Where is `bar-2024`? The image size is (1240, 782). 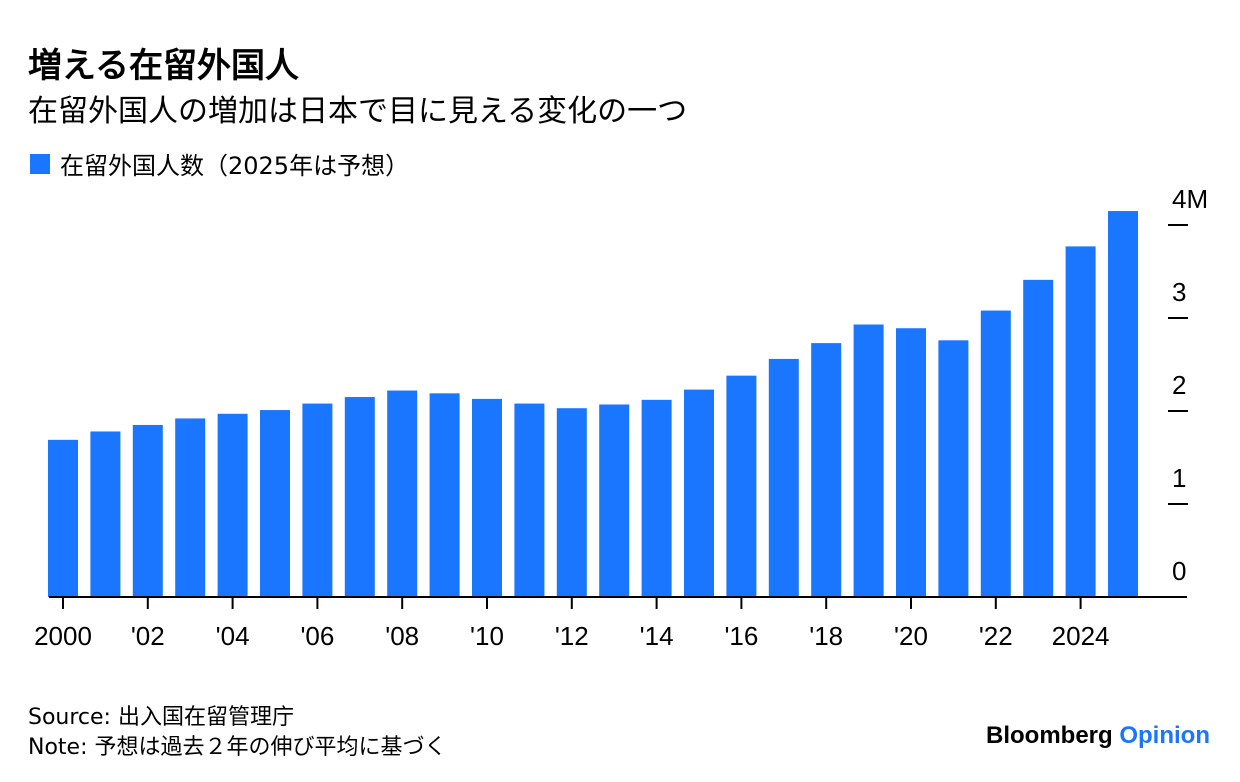 bar-2024 is located at coordinates (1080, 421).